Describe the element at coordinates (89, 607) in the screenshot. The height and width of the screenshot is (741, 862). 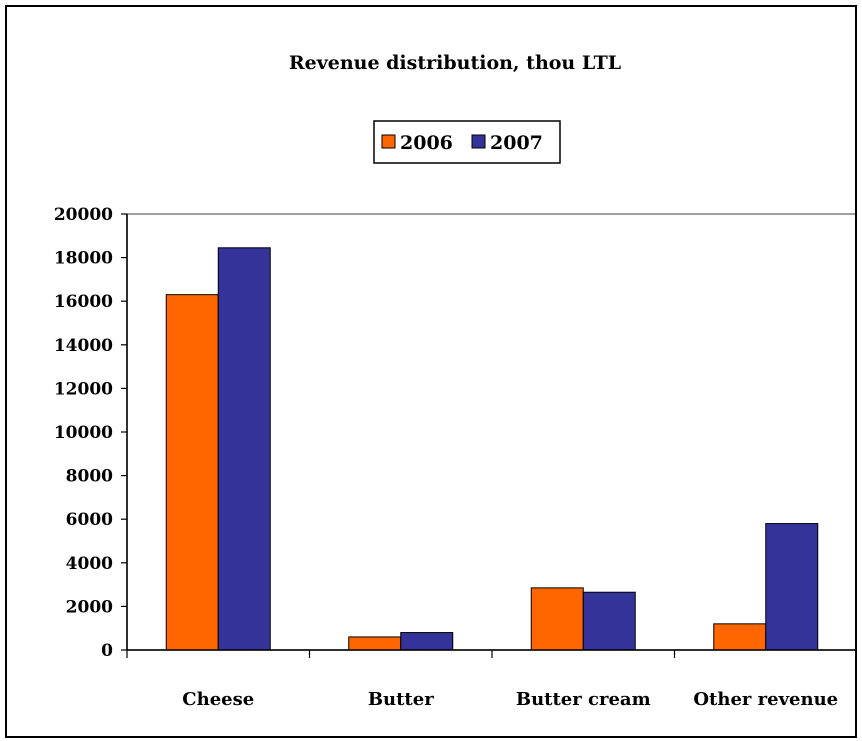
I see `y-tick-label: 2000` at that location.